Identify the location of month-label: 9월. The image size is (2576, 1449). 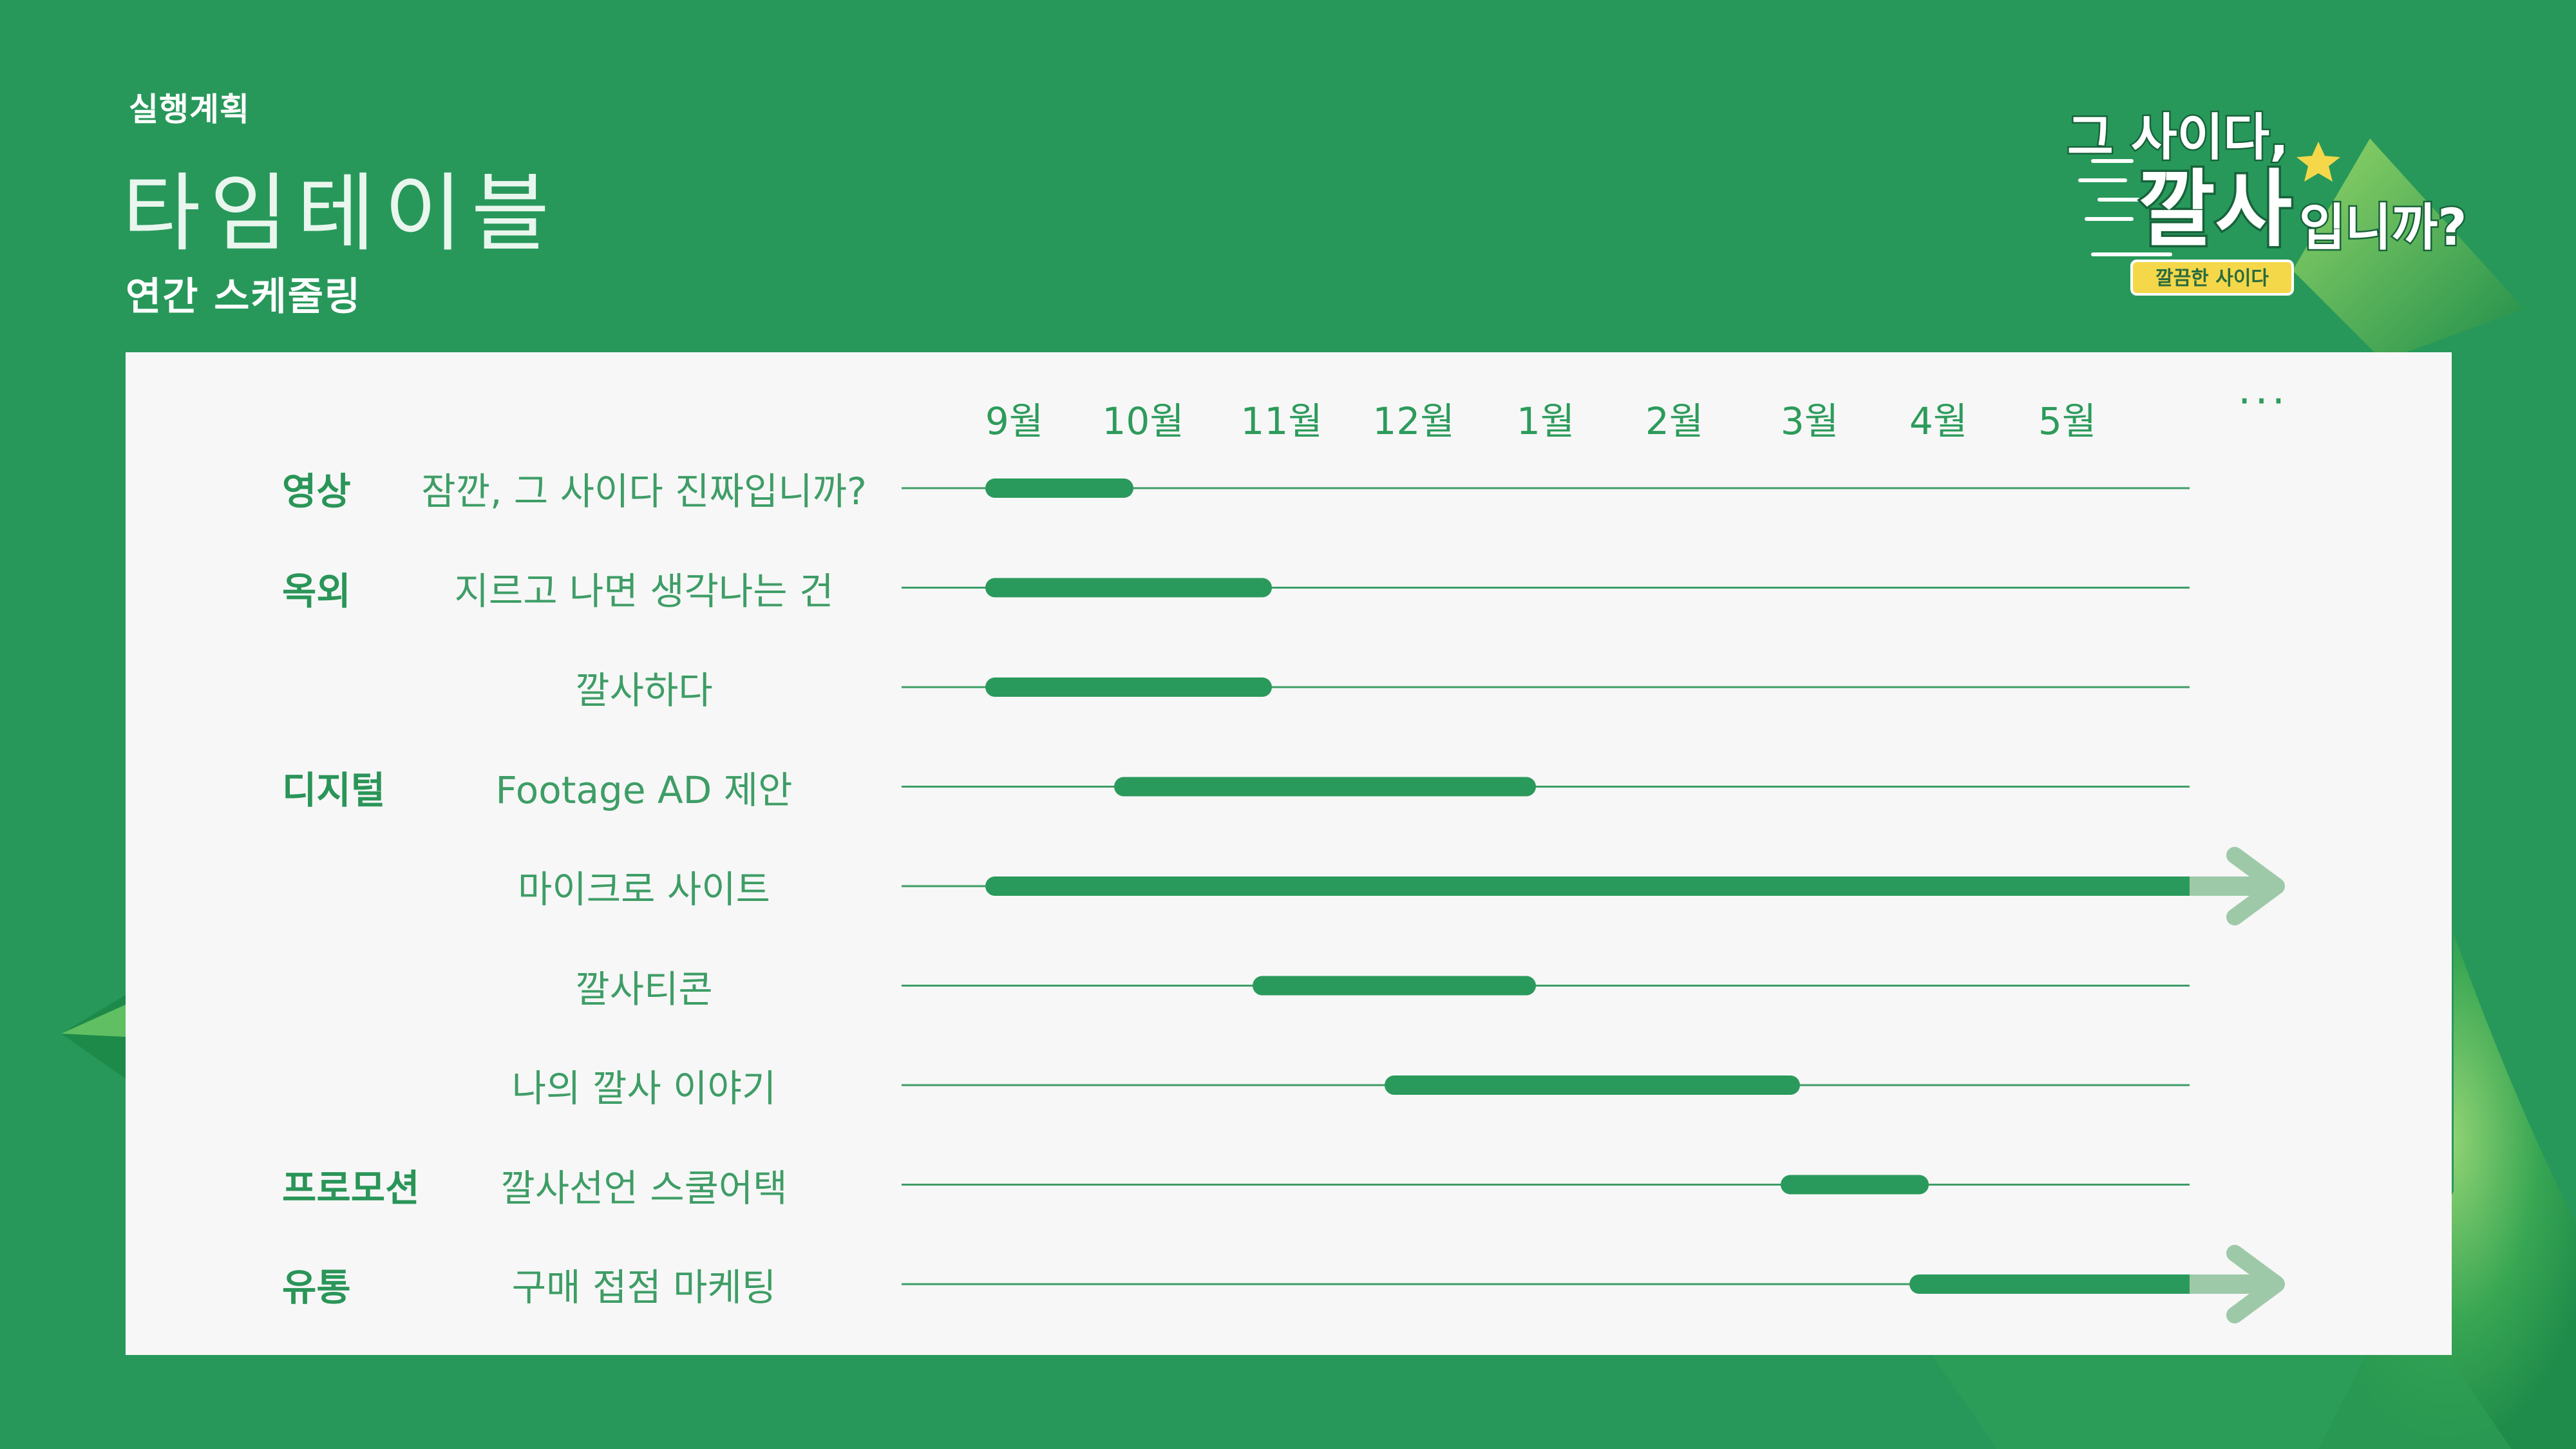
(1014, 421).